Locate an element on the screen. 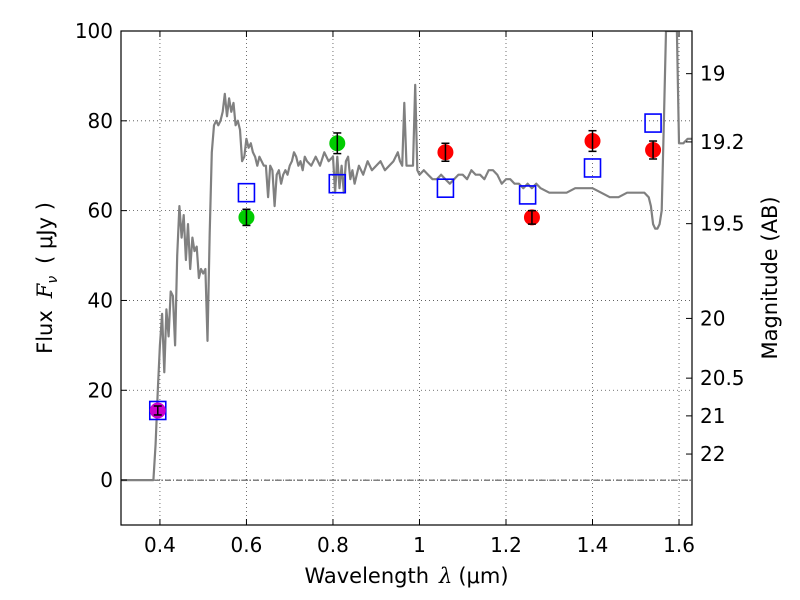  mag-tick-label: 19.2 is located at coordinates (722, 142).